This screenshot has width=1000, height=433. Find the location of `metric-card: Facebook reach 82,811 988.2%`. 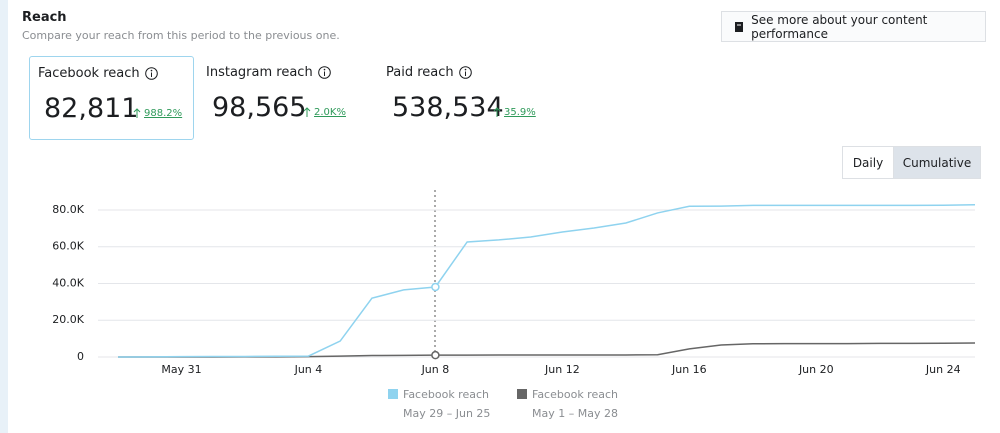

metric-card: Facebook reach 82,811 988.2% is located at coordinates (111, 98).